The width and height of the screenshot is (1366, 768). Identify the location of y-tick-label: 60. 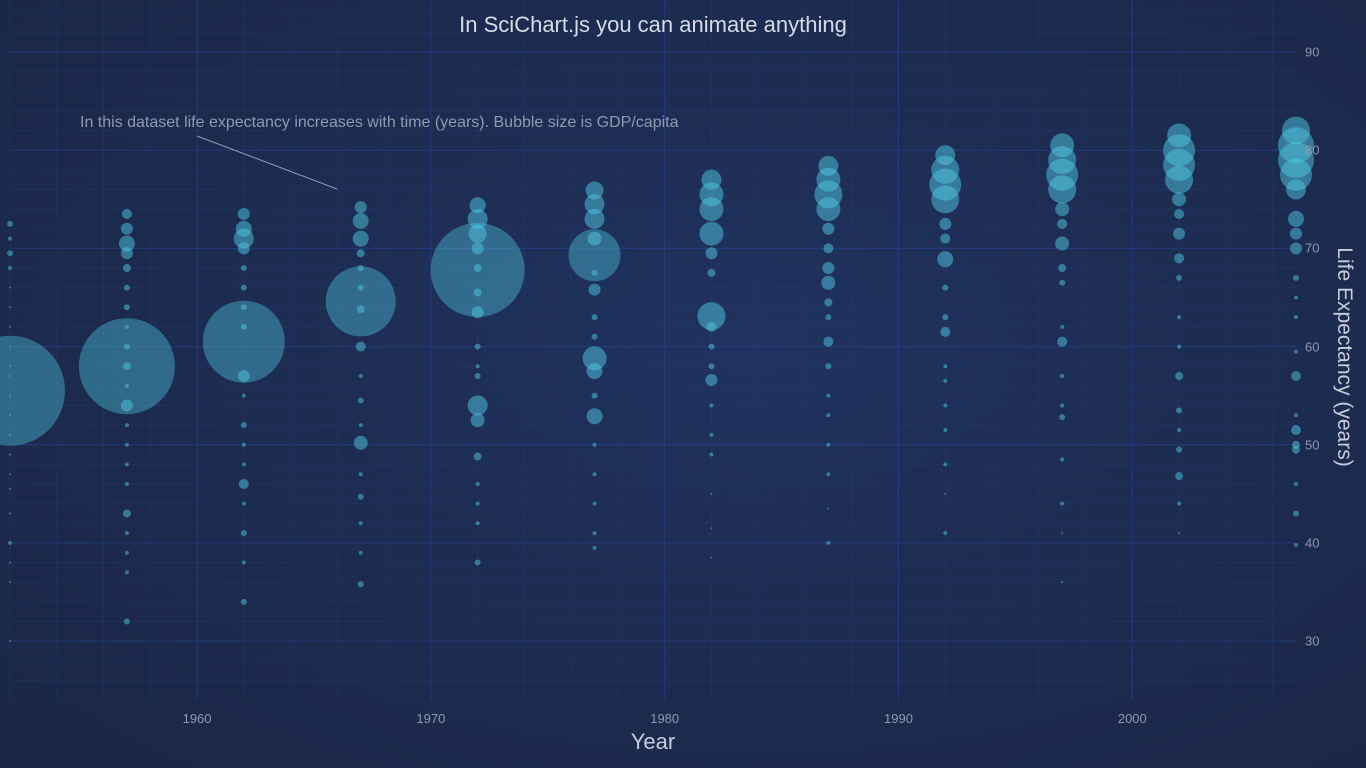
(1312, 347).